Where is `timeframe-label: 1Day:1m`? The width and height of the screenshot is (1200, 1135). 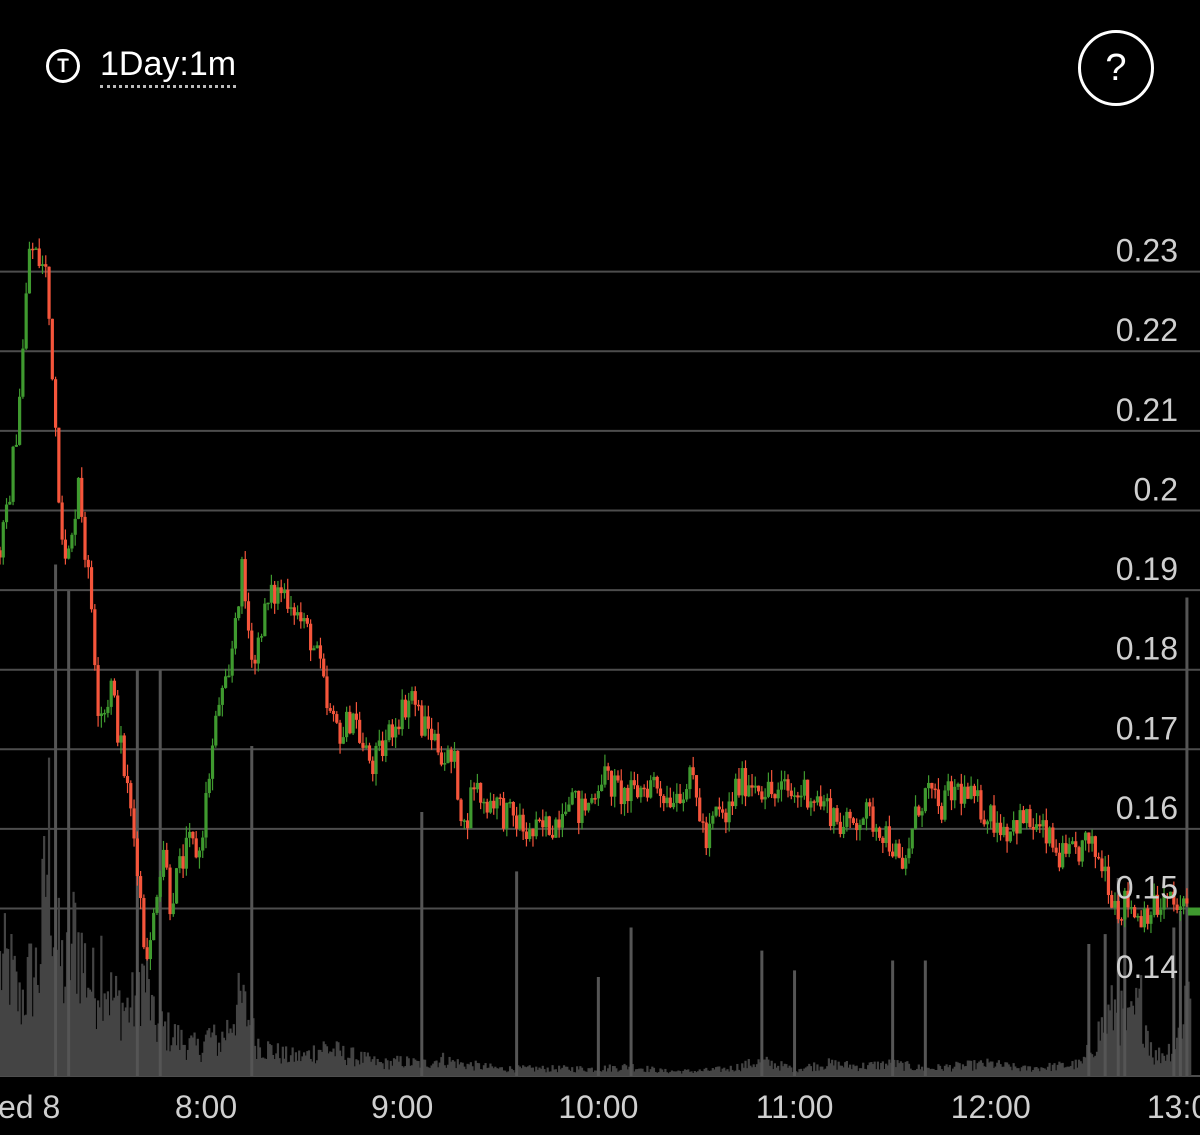 timeframe-label: 1Day:1m is located at coordinates (168, 66).